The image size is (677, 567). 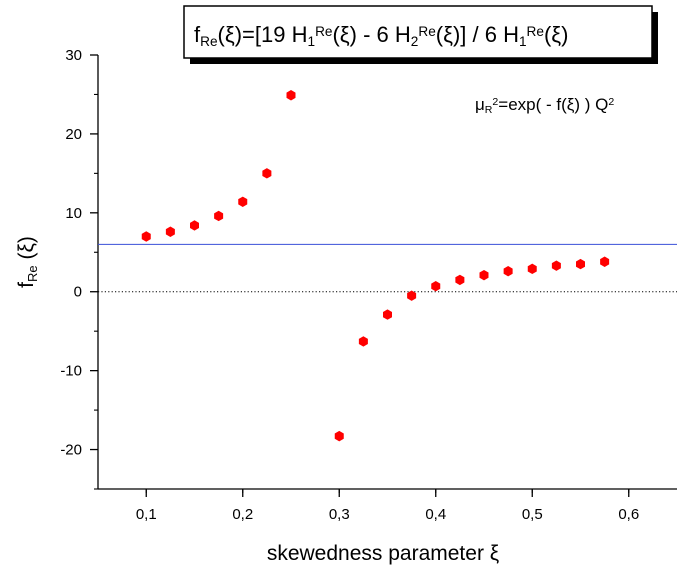 What do you see at coordinates (242, 514) in the screenshot?
I see `x-tick-label: 0,2` at bounding box center [242, 514].